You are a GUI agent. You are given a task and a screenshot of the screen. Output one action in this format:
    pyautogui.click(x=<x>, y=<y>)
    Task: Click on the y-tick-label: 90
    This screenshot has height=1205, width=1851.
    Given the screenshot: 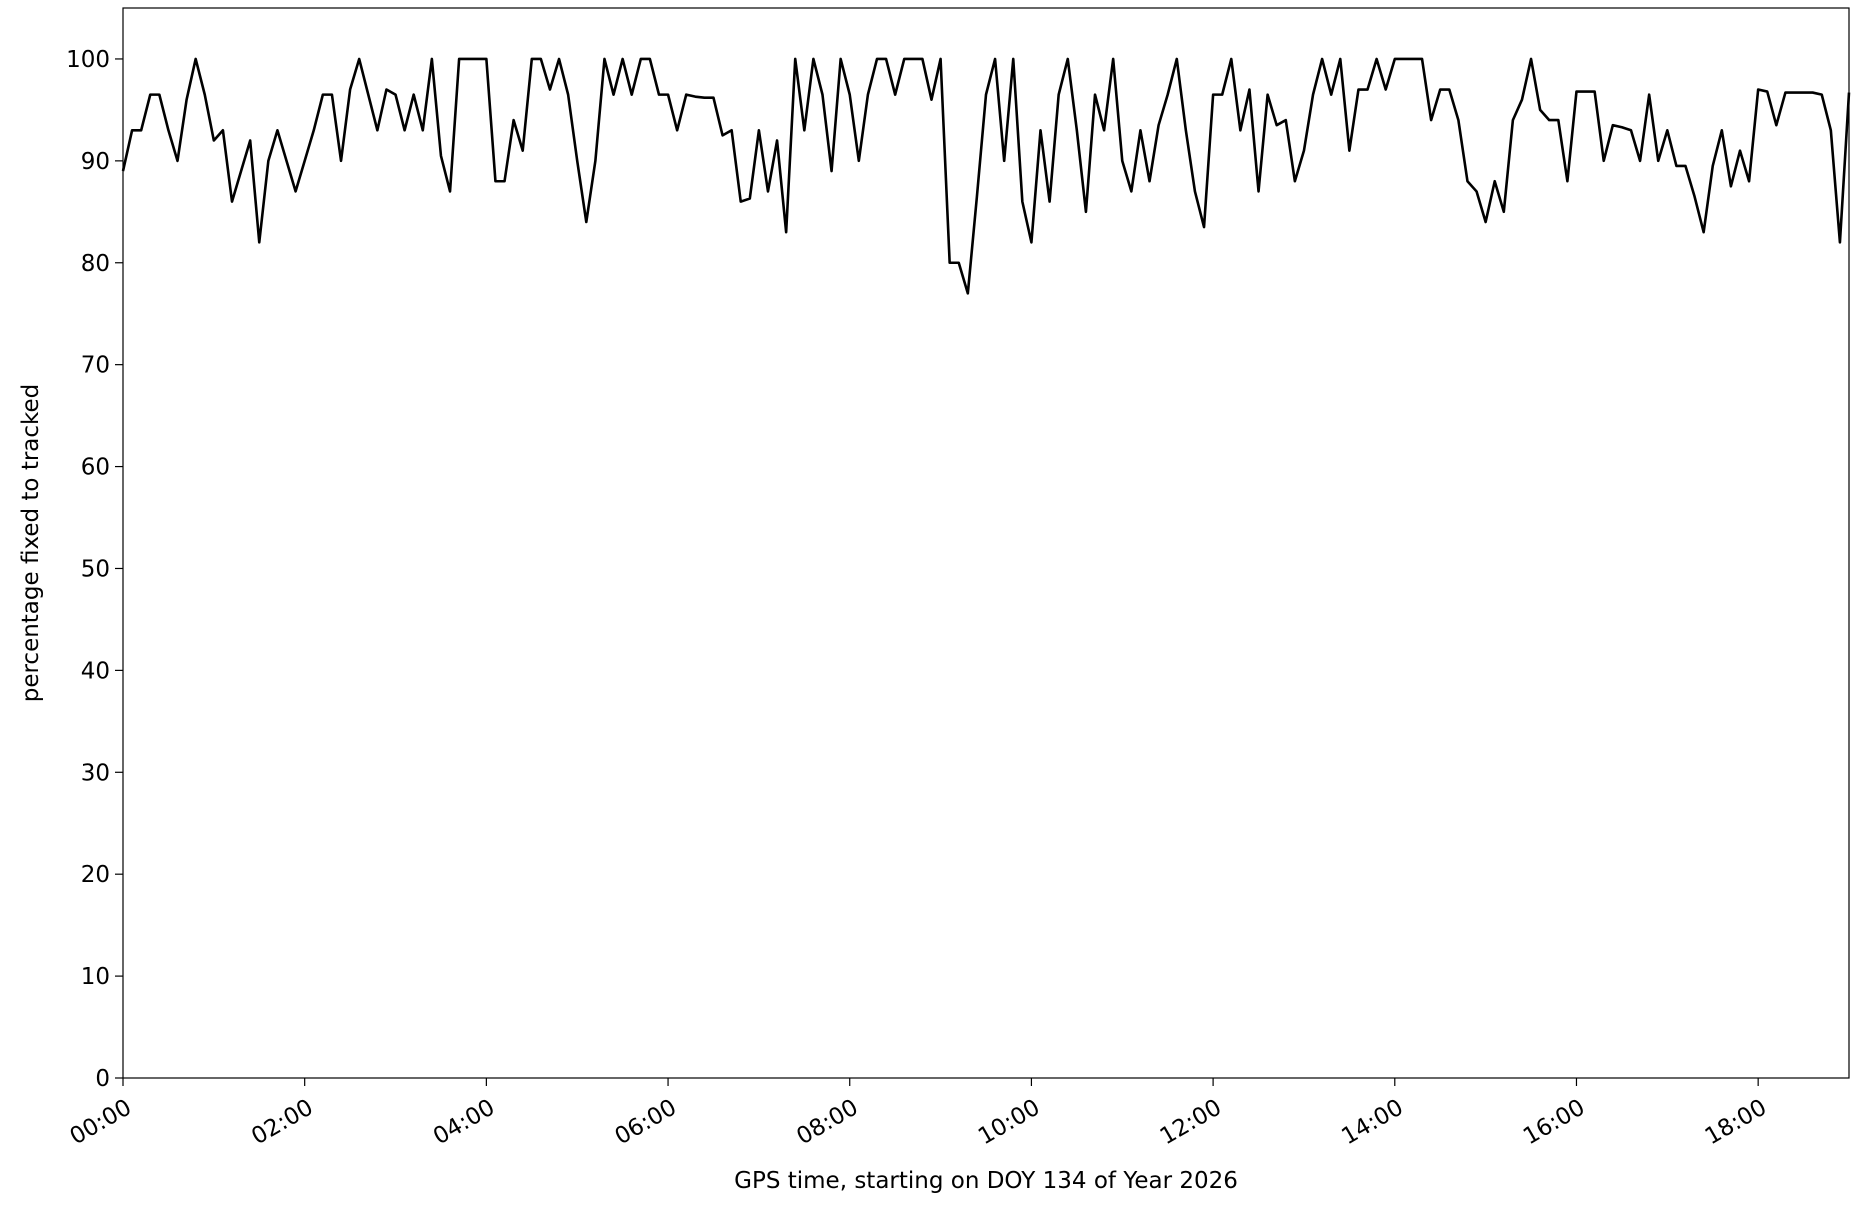 What is the action you would take?
    pyautogui.click(x=95, y=162)
    